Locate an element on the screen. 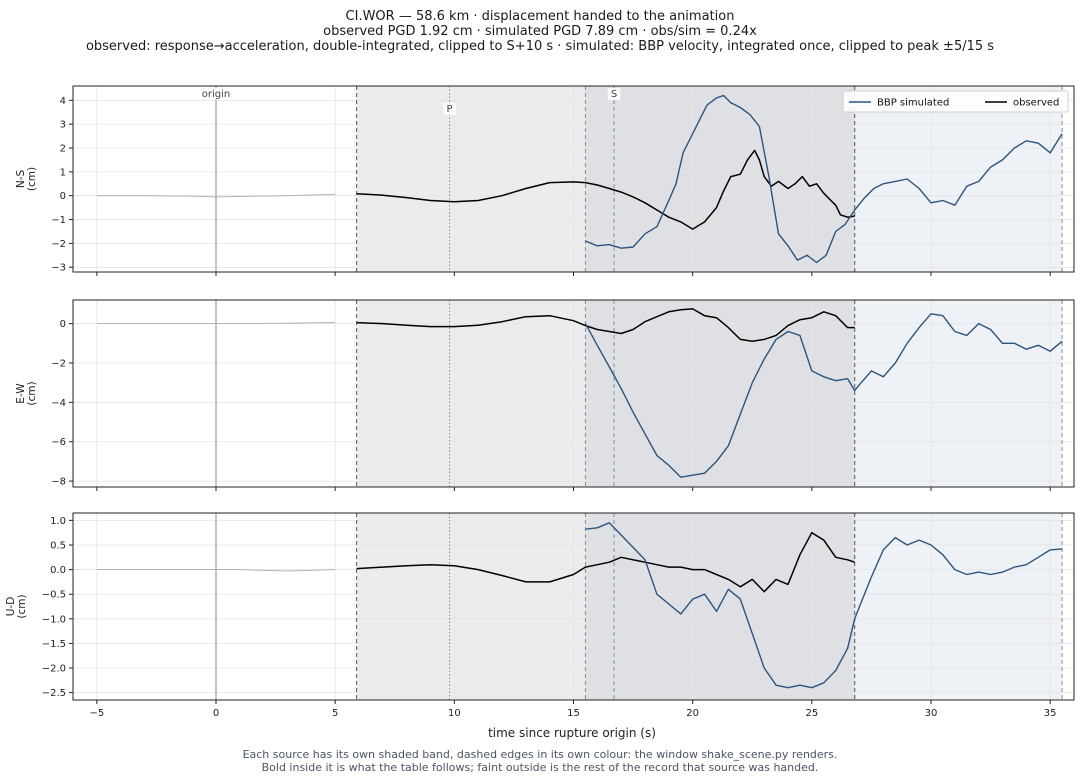 The height and width of the screenshot is (781, 1083). x-tick-label: 20 is located at coordinates (692, 713).